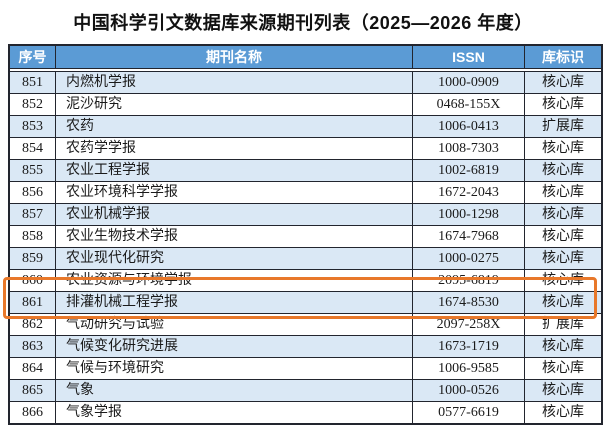 The width and height of the screenshot is (606, 432). What do you see at coordinates (33, 126) in the screenshot?
I see `cell-no: 853` at bounding box center [33, 126].